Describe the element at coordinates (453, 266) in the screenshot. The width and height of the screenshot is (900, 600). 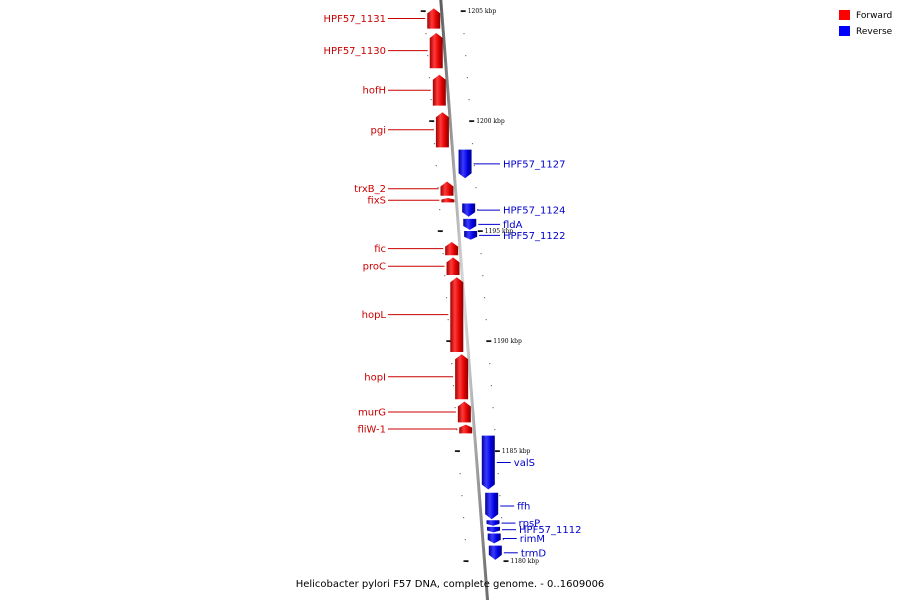
I see `gene-proc` at that location.